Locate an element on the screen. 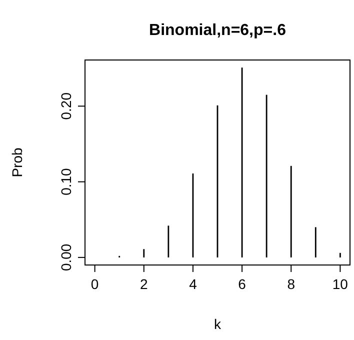 Image resolution: width=354 pixels, height=340 pixels. x-tick-label: 8 is located at coordinates (291, 284).